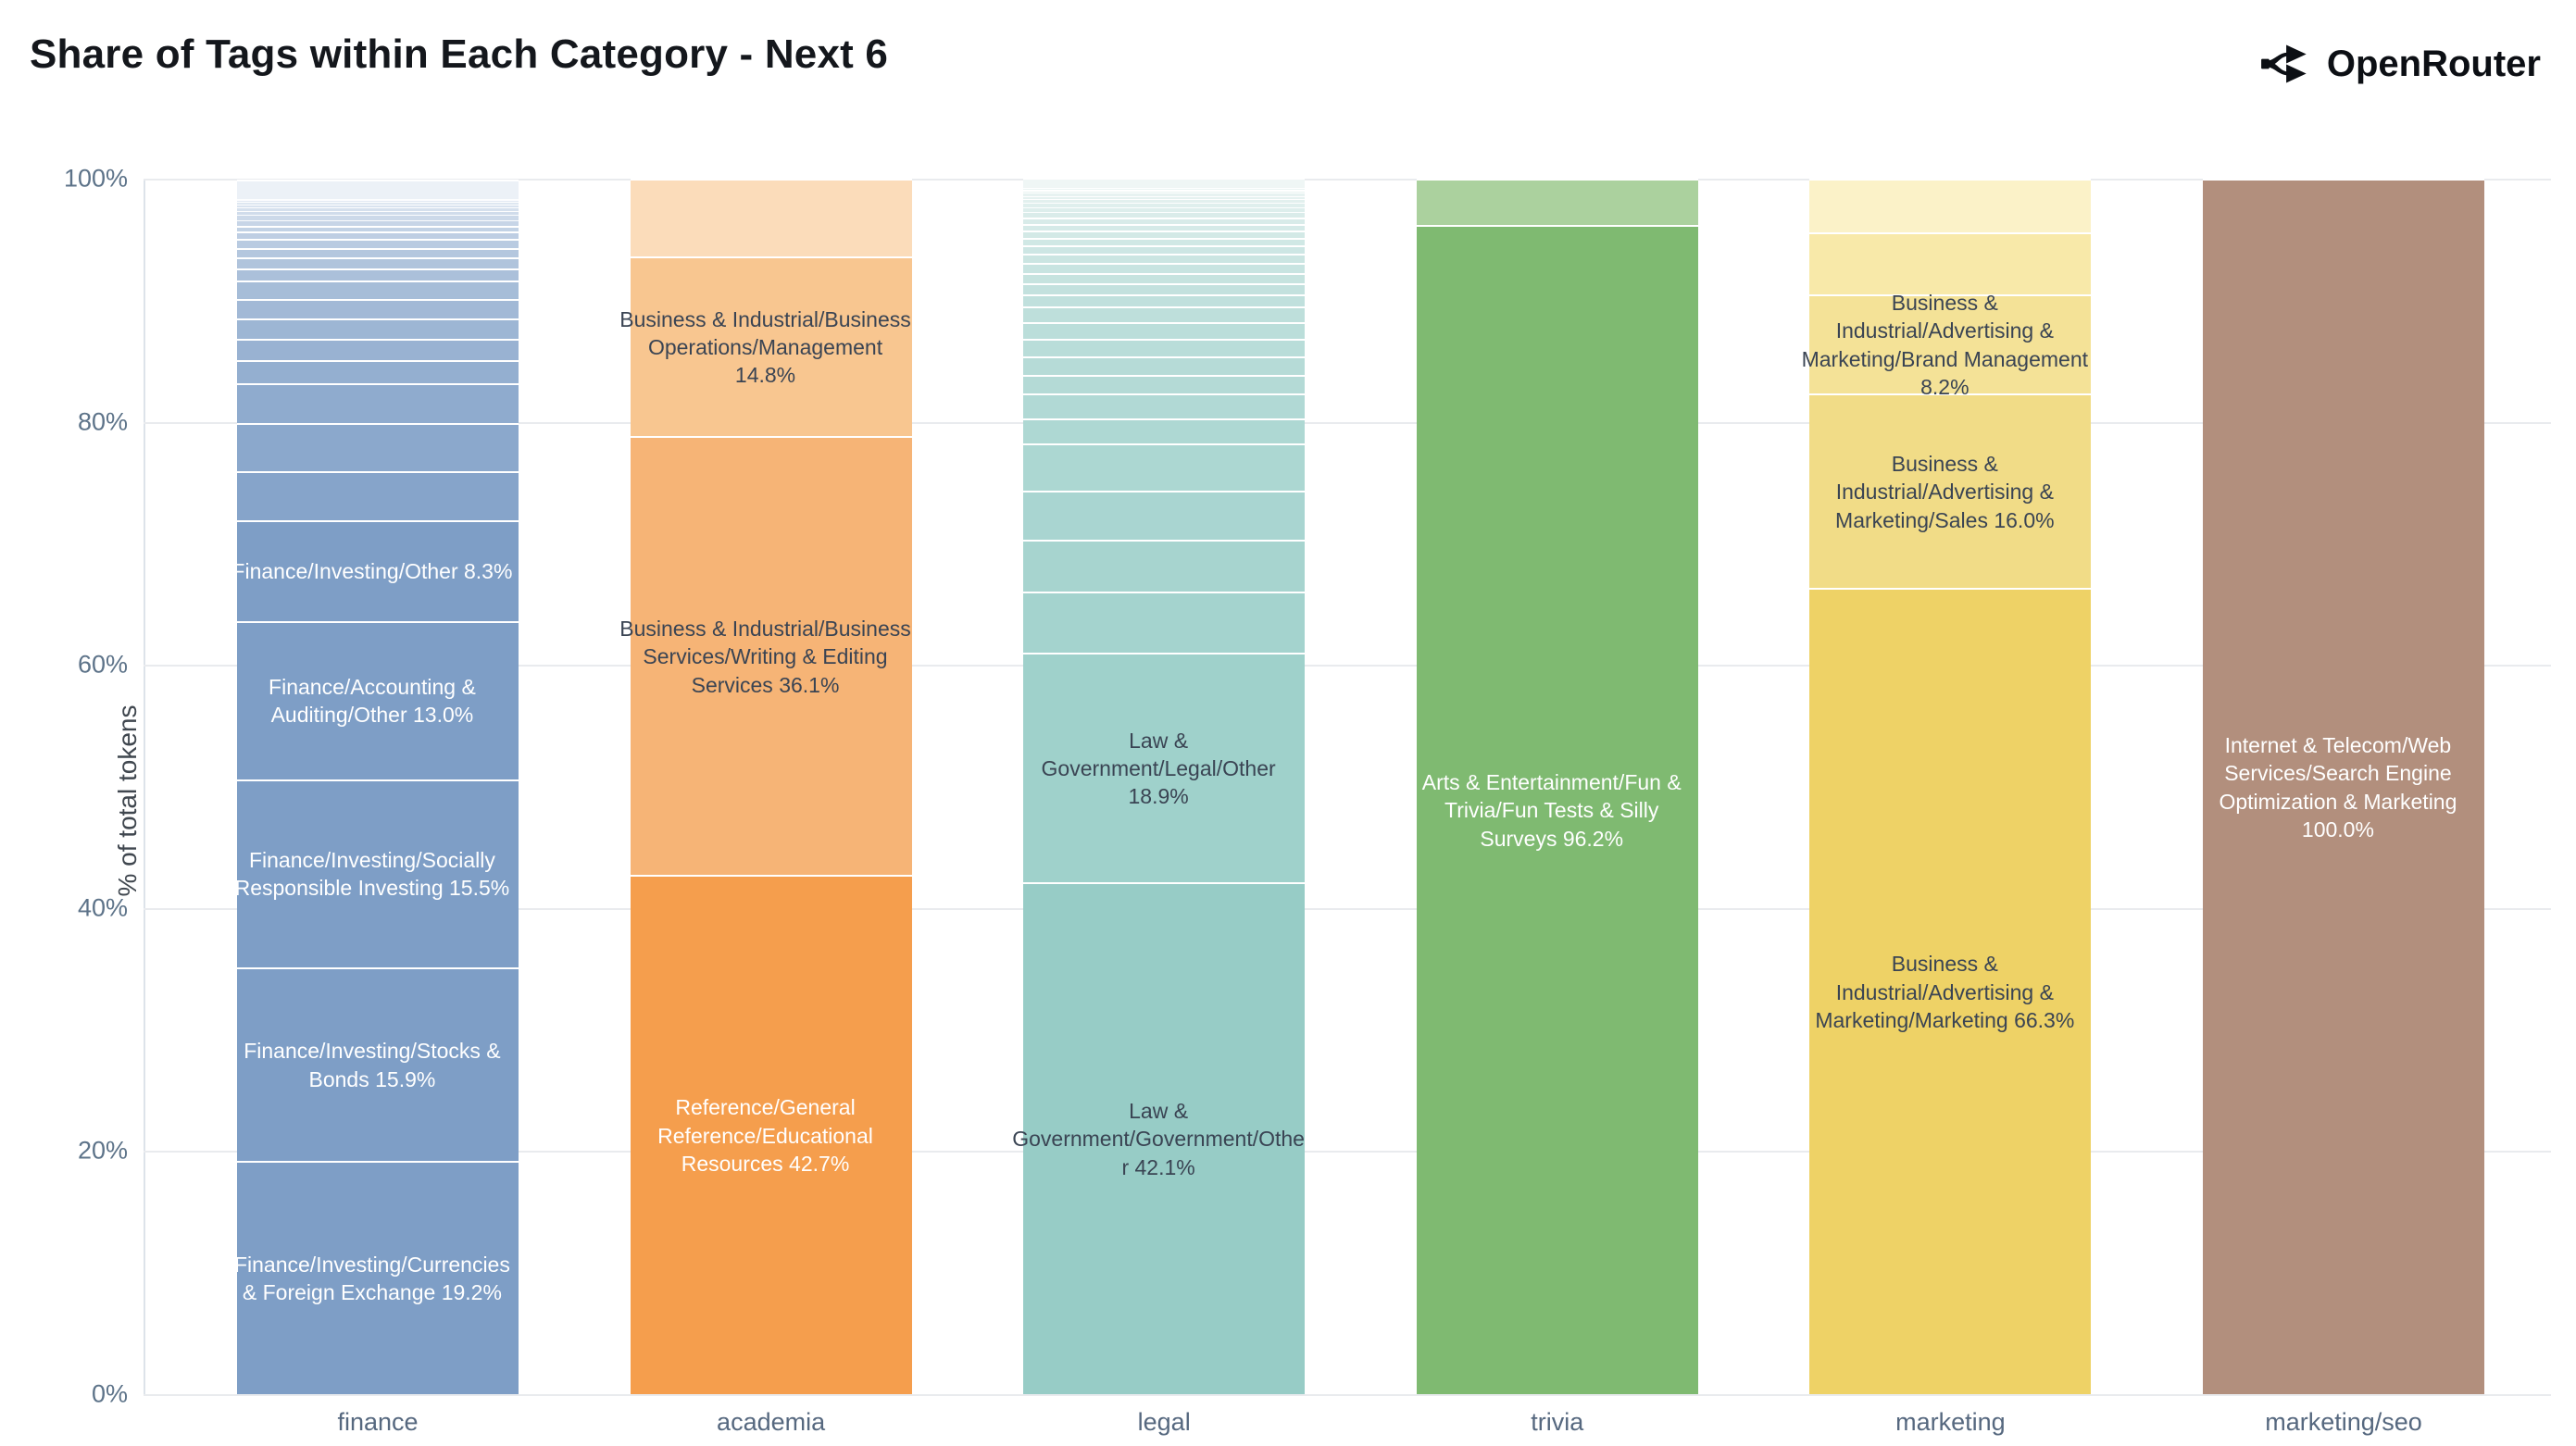  What do you see at coordinates (103, 907) in the screenshot?
I see `y-tick-label-40%: 40%` at bounding box center [103, 907].